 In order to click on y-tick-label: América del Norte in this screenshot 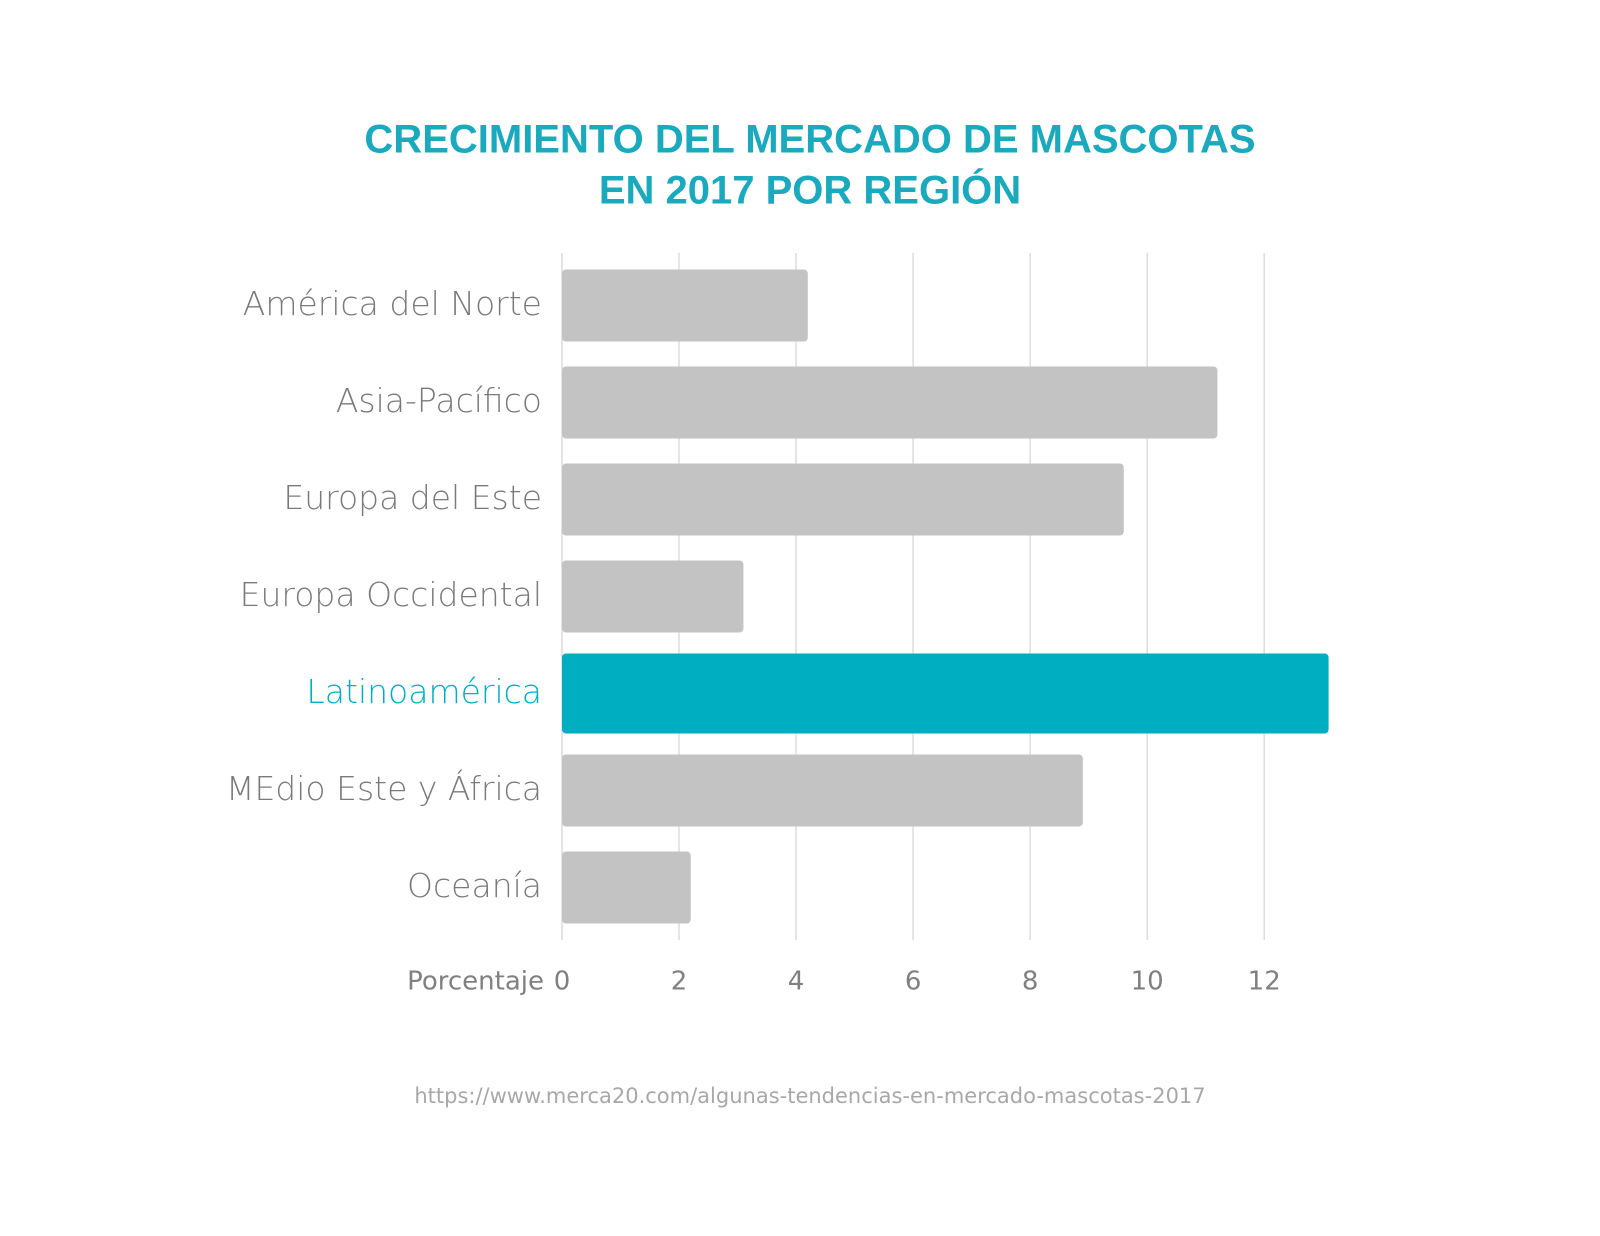, I will do `click(392, 303)`.